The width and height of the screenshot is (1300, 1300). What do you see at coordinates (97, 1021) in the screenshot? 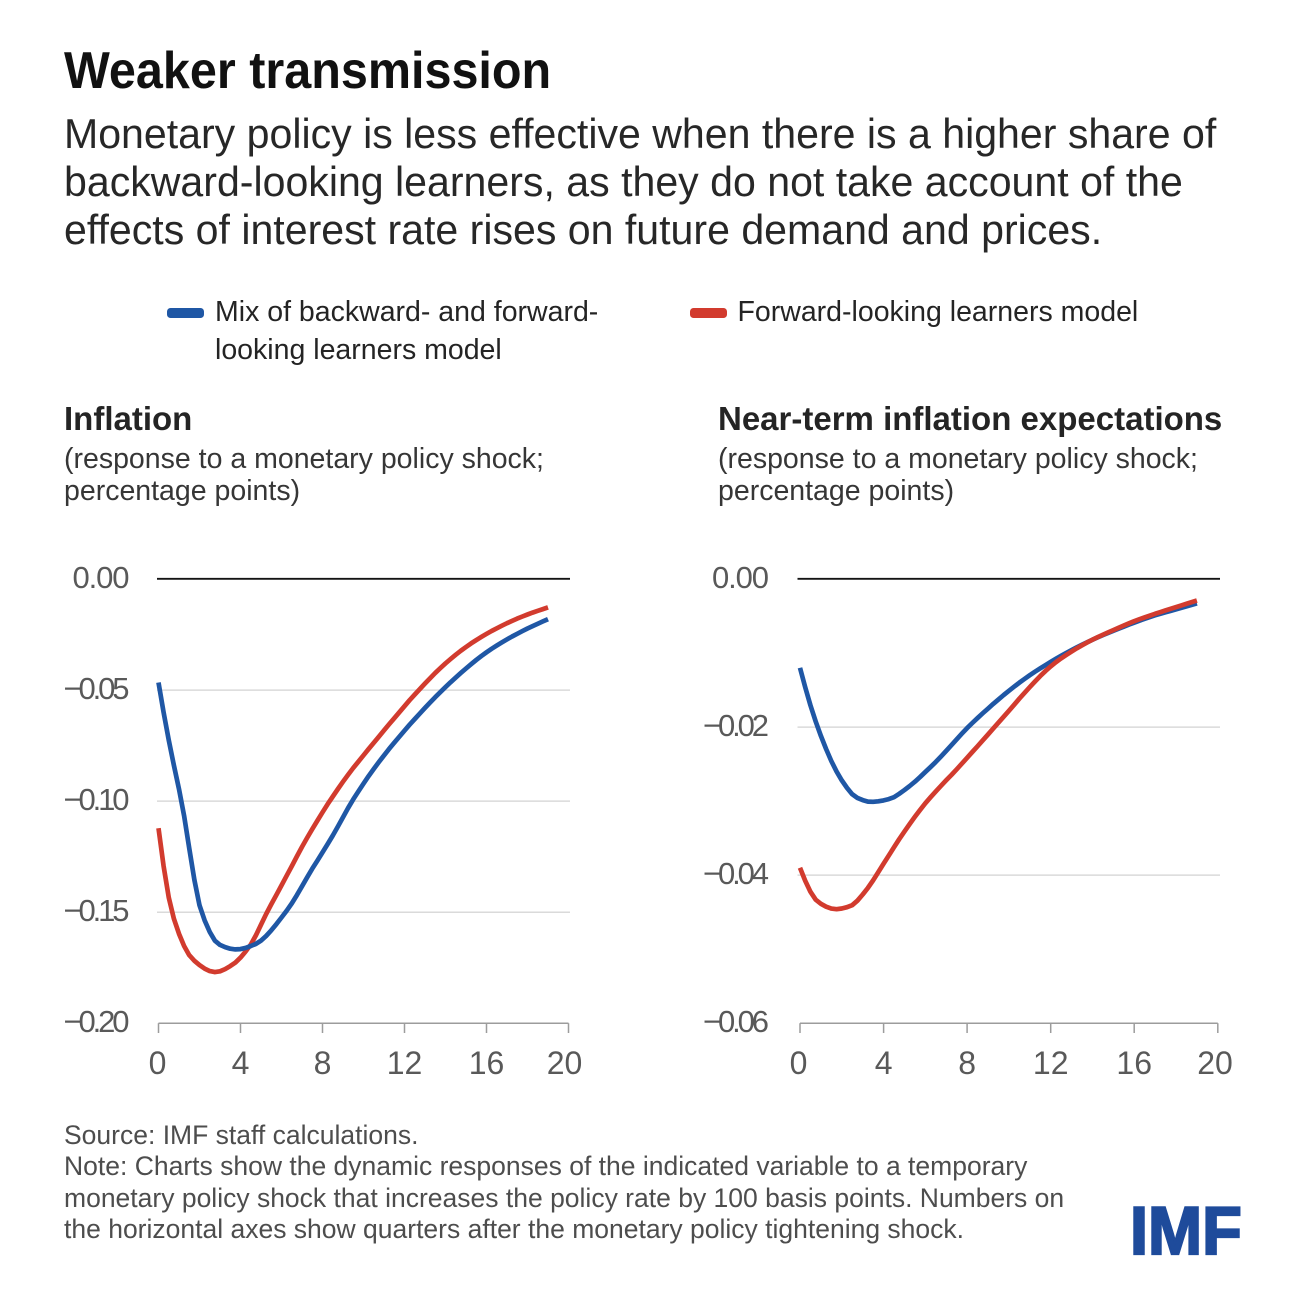
I see `svg-text: −0.20` at bounding box center [97, 1021].